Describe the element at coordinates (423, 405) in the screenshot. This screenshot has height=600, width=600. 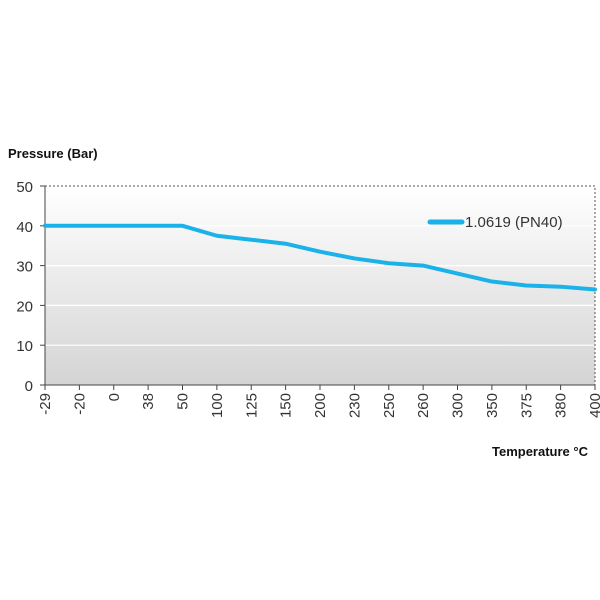
I see `x-tick-label: 260` at that location.